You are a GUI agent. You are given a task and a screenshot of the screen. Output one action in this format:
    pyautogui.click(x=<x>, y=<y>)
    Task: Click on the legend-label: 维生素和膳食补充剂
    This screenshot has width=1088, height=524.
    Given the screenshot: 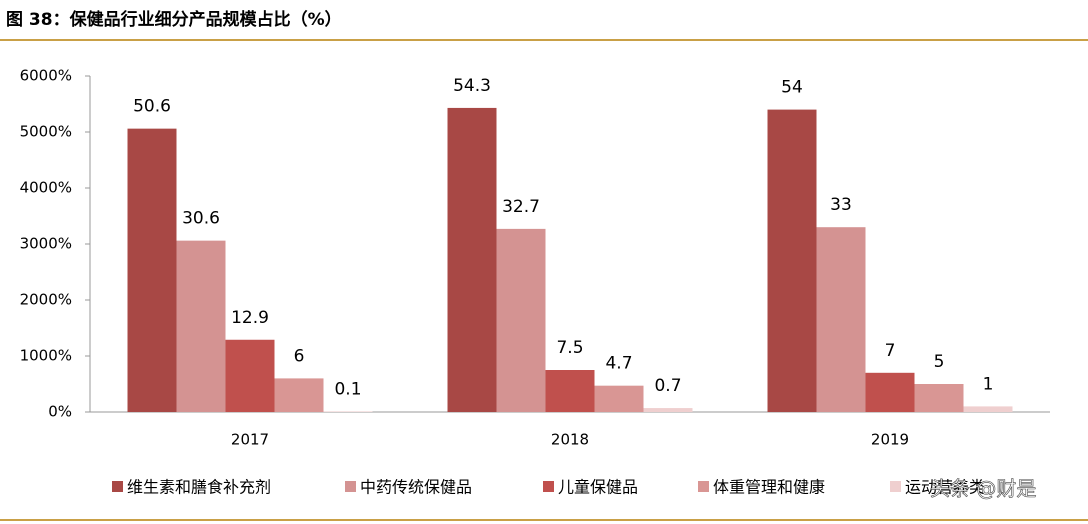 What is the action you would take?
    pyautogui.click(x=199, y=487)
    